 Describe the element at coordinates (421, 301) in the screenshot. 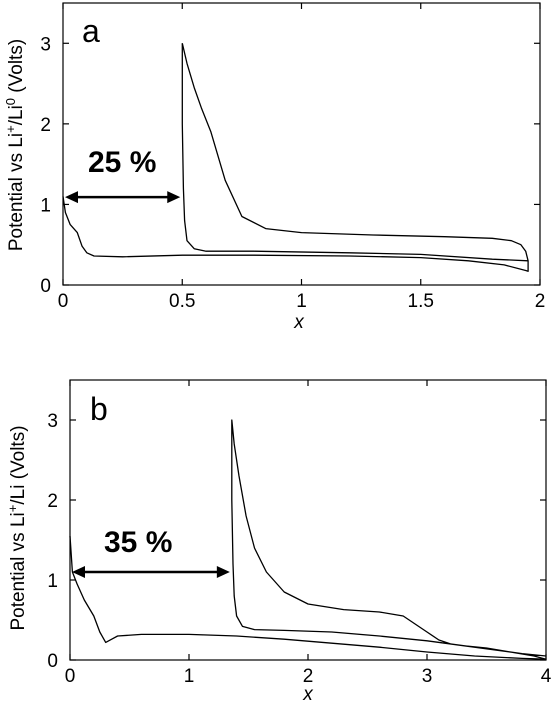

I see `panel-a-x-tick-label-3: 1.5` at that location.